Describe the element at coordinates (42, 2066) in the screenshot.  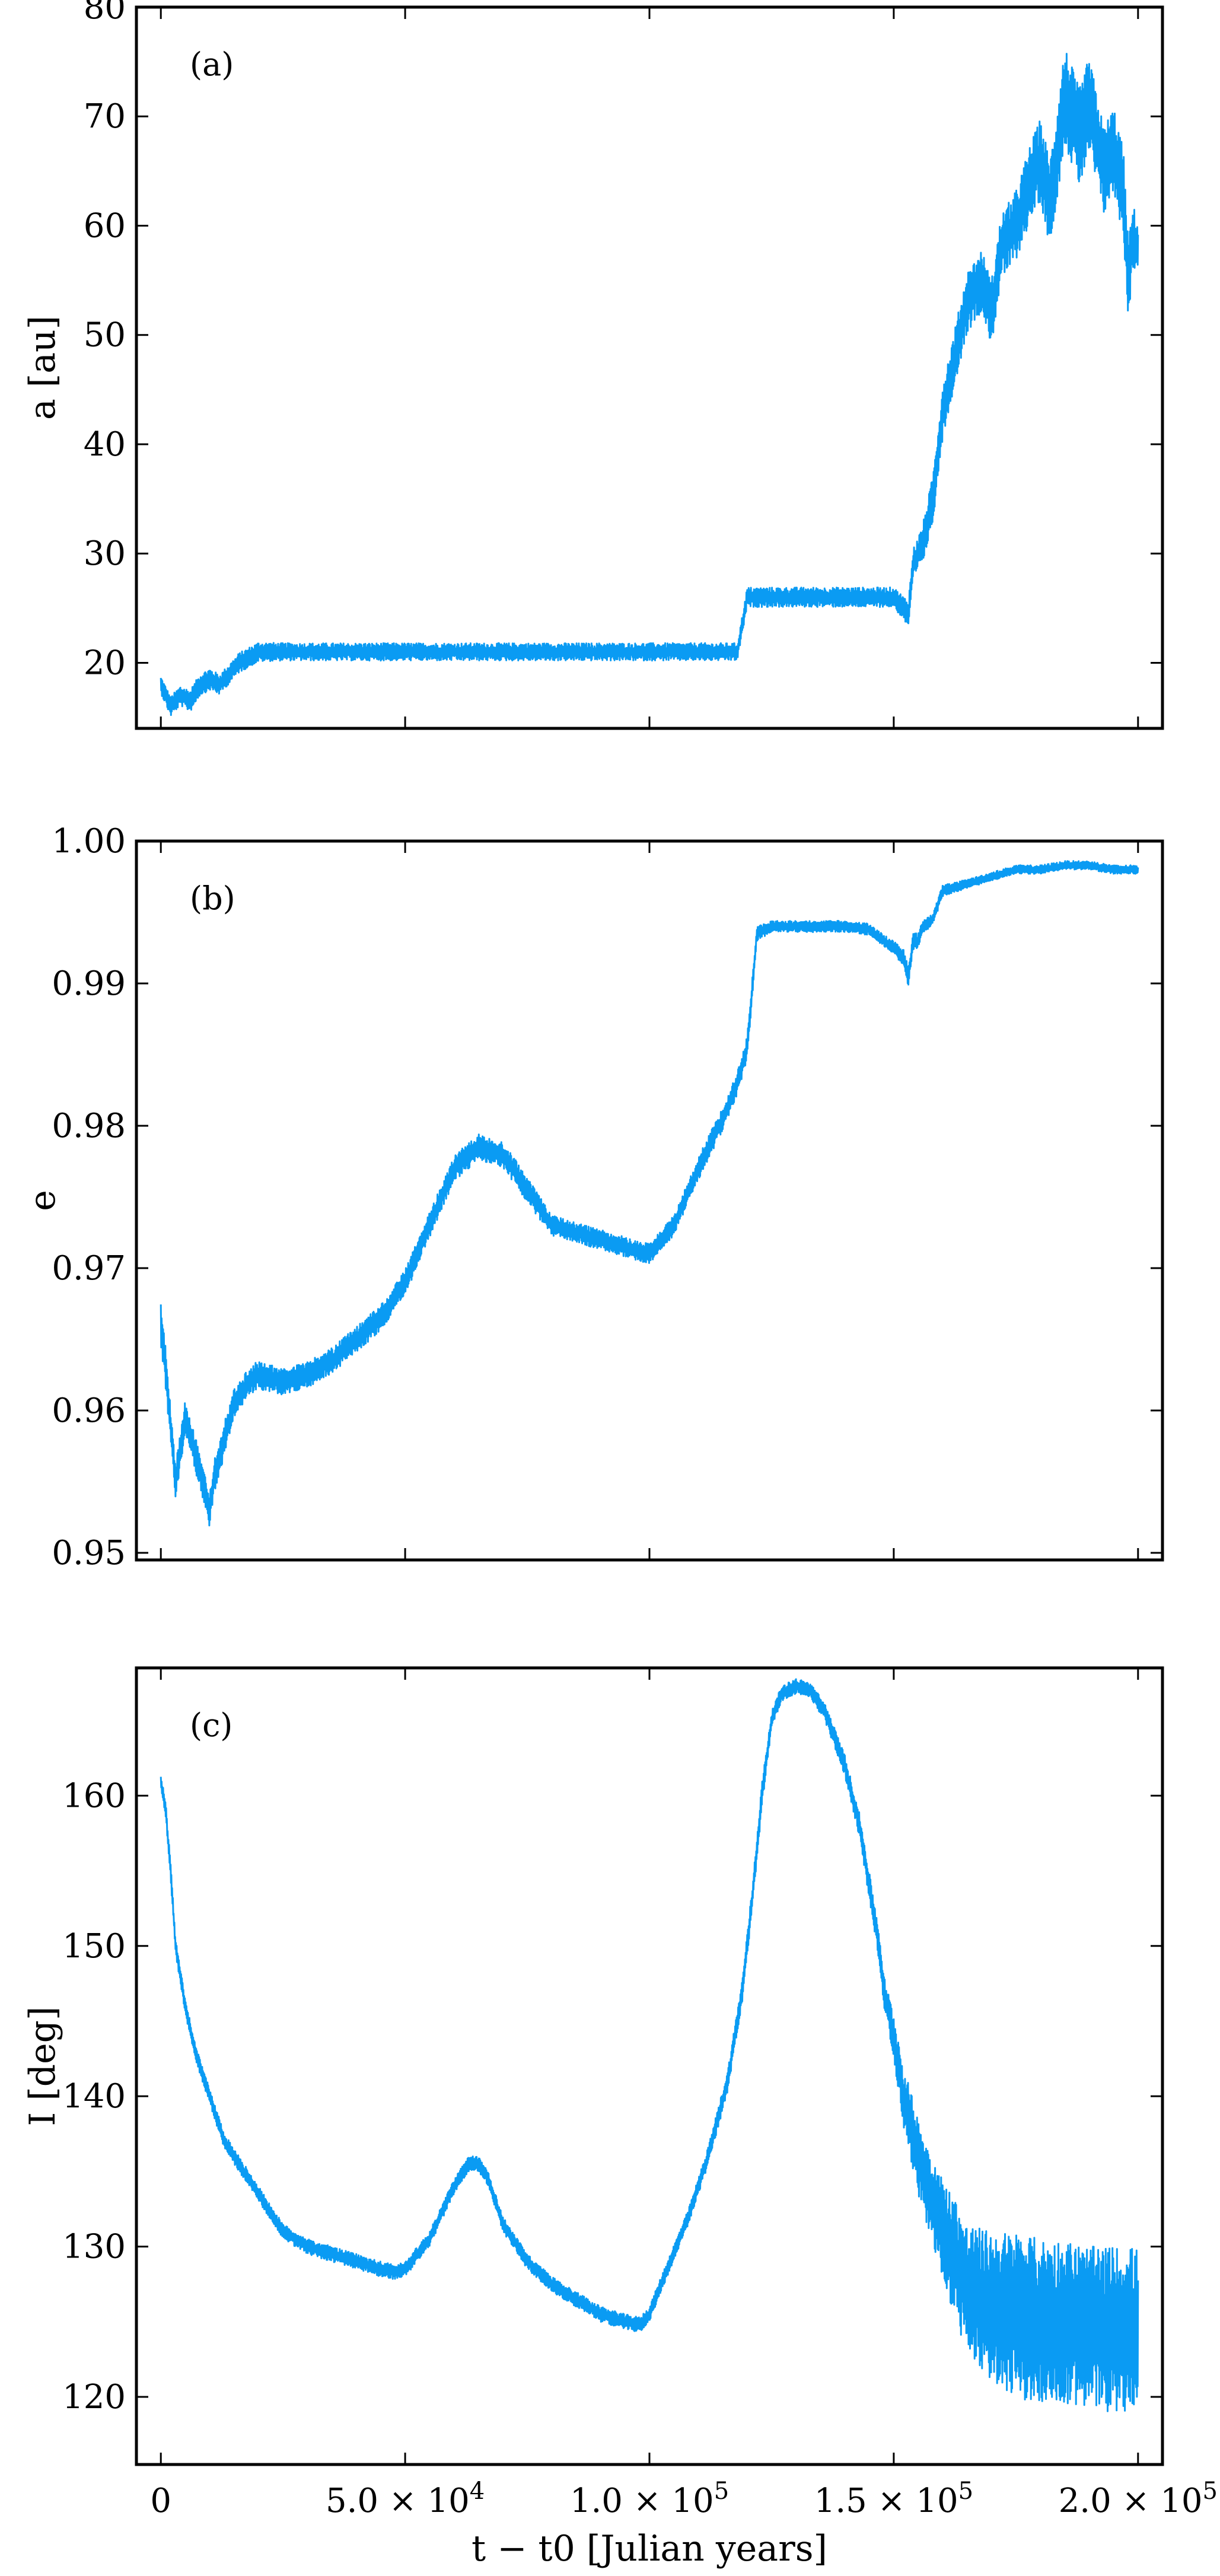
I see `y-axis-label: I [deg]` at that location.